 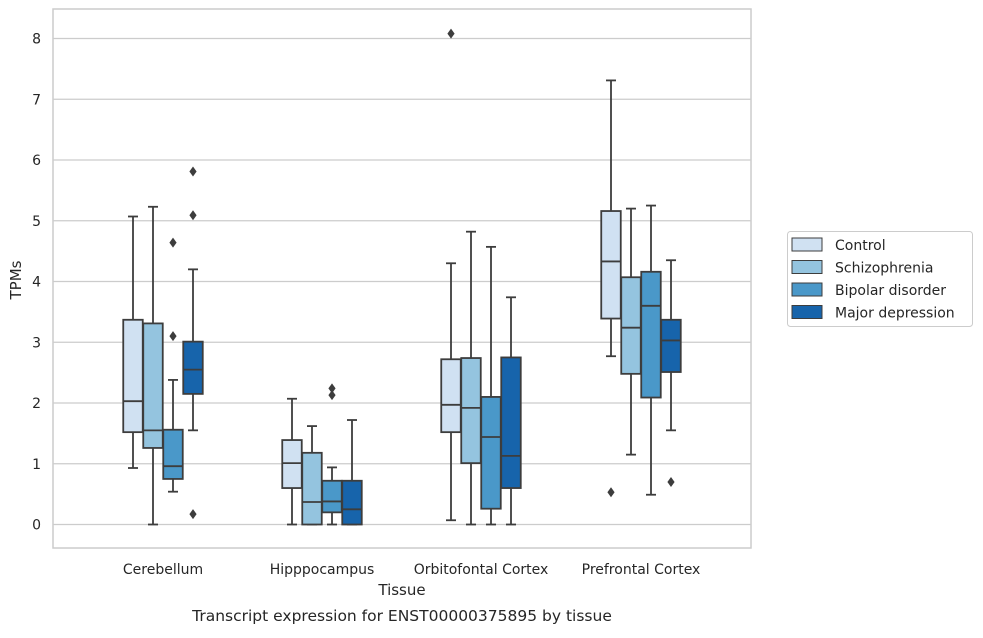 I want to click on y-tick-label: 8, so click(x=36, y=40).